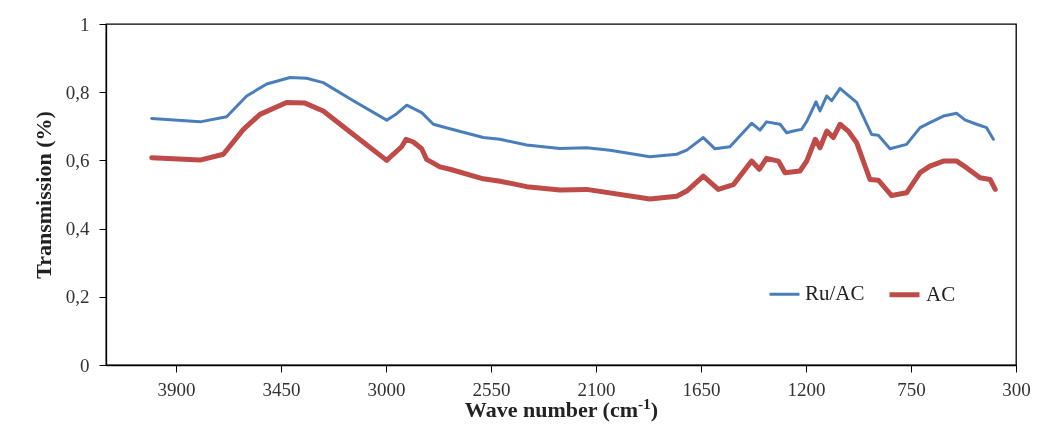  What do you see at coordinates (85, 365) in the screenshot?
I see `y-tick-label: 0` at bounding box center [85, 365].